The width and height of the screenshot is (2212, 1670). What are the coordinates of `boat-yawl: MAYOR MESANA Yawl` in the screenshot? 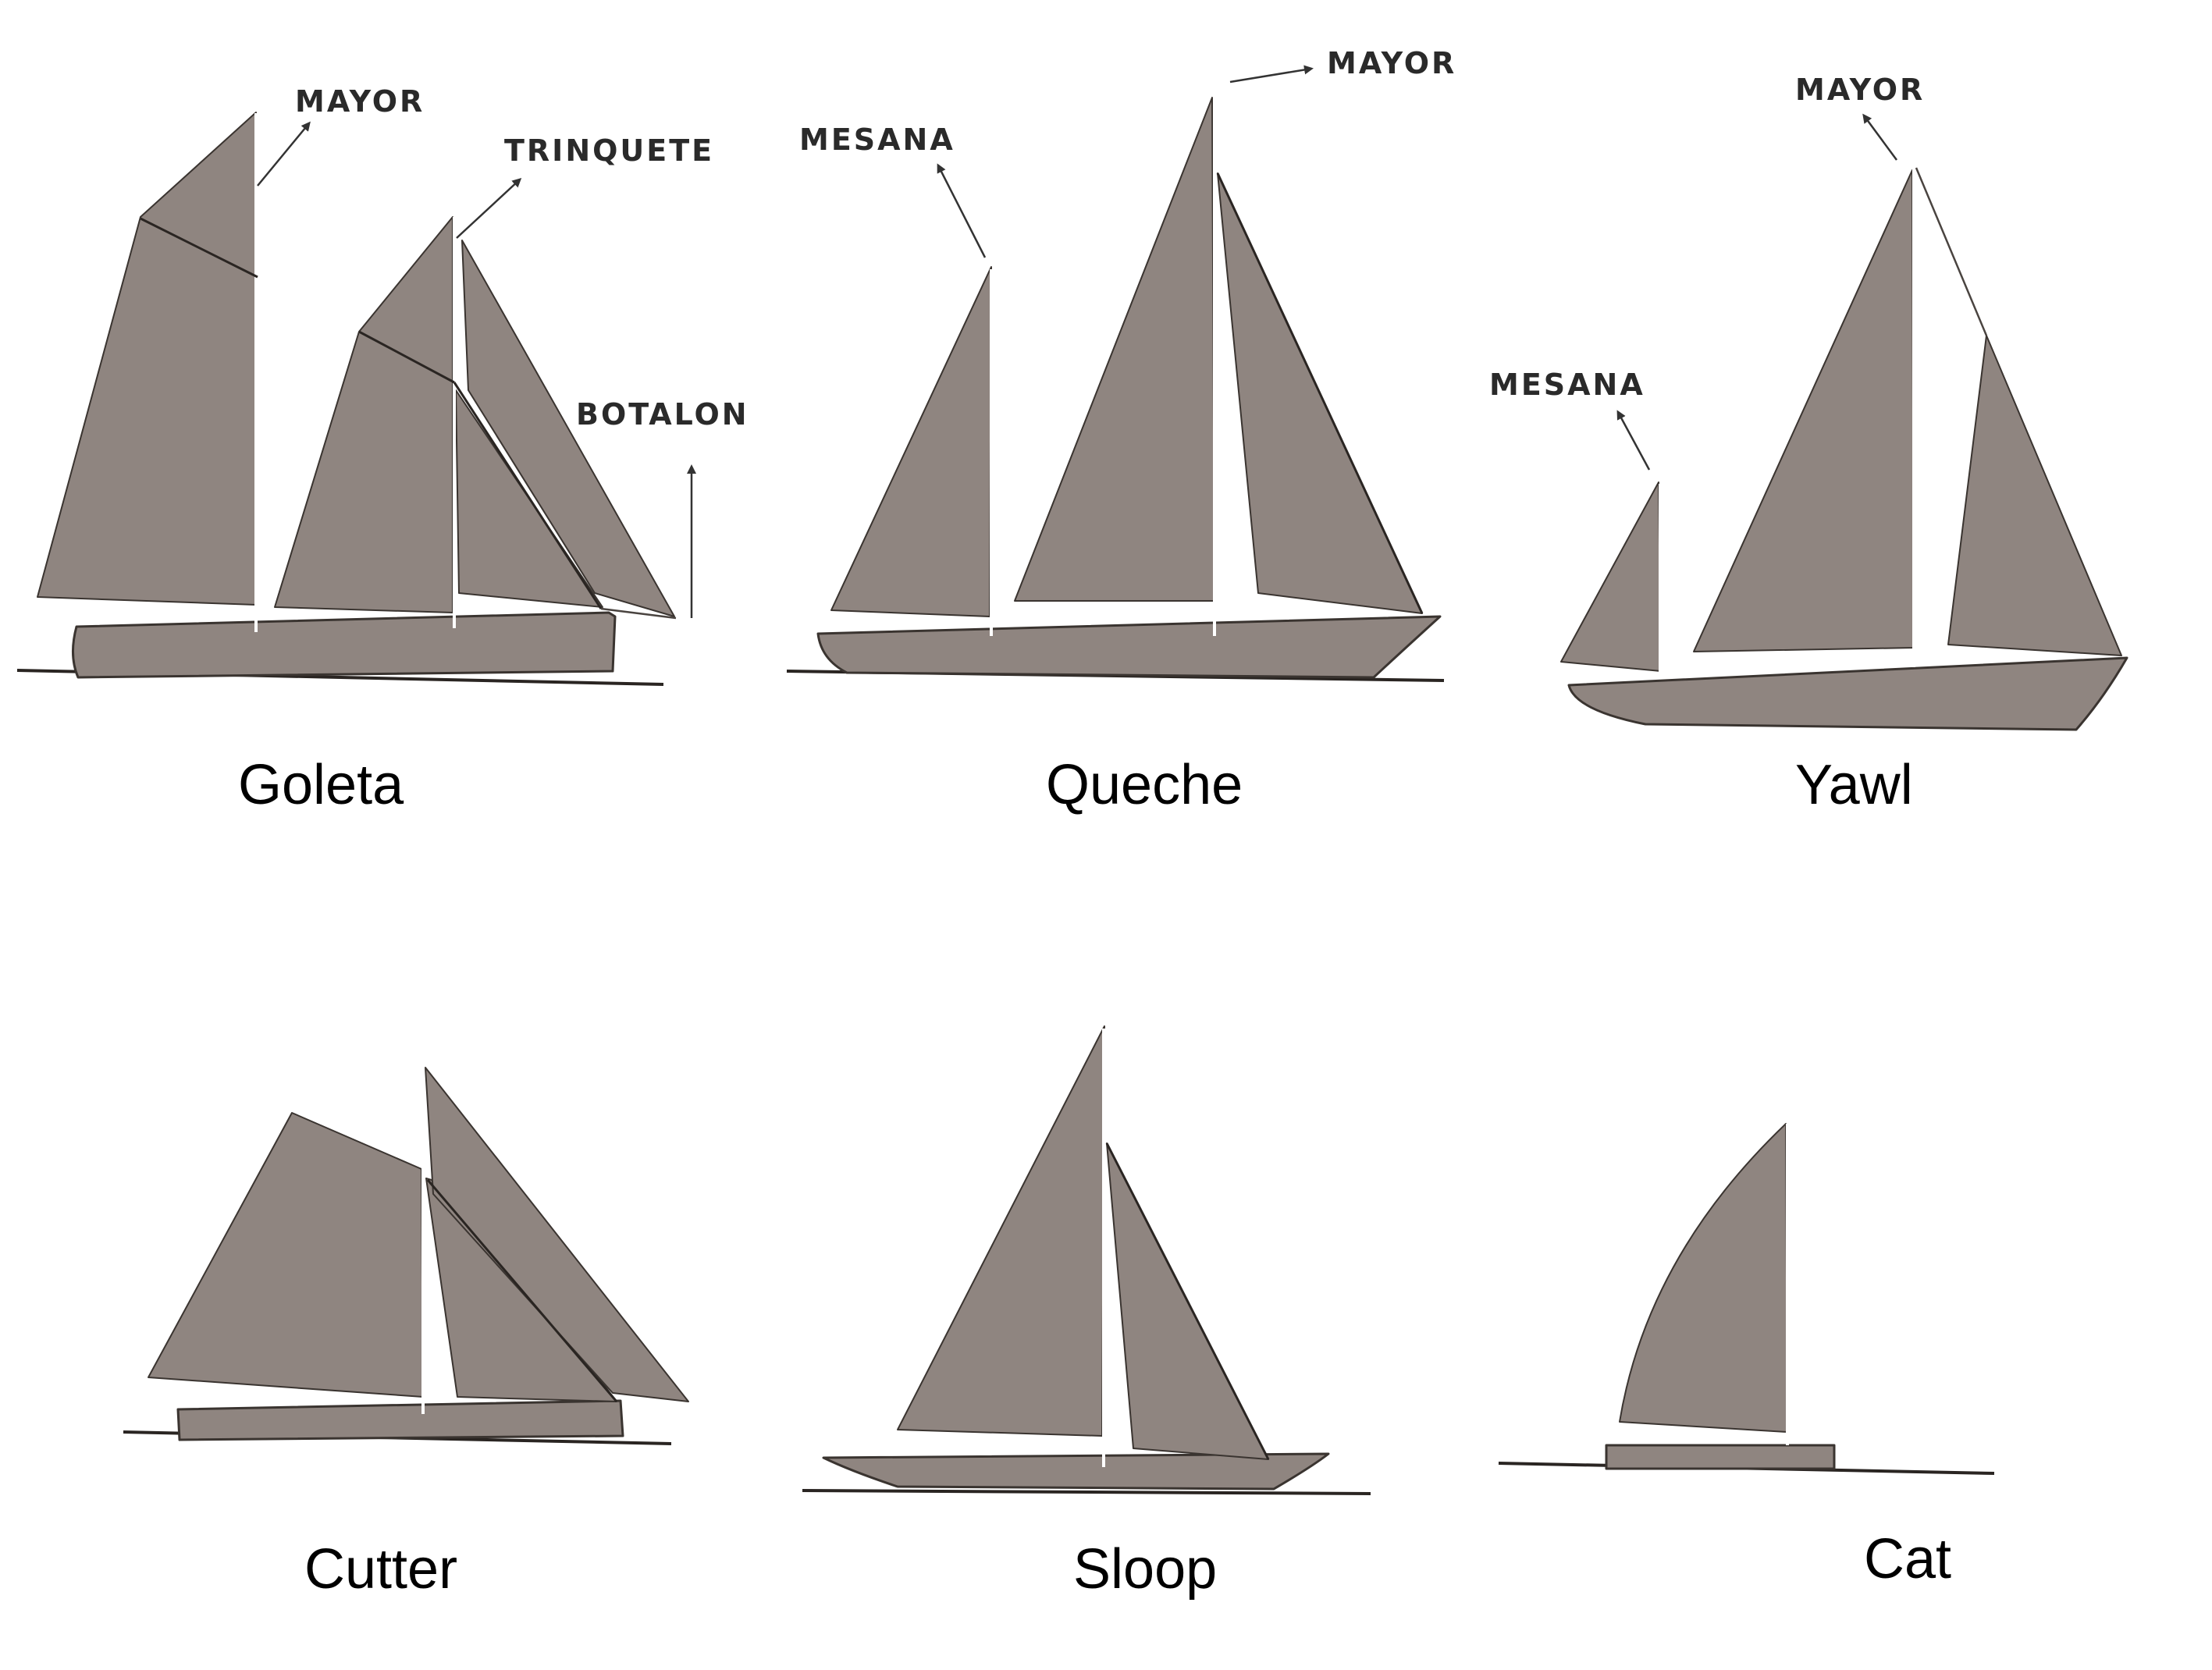 It's located at (1809, 445).